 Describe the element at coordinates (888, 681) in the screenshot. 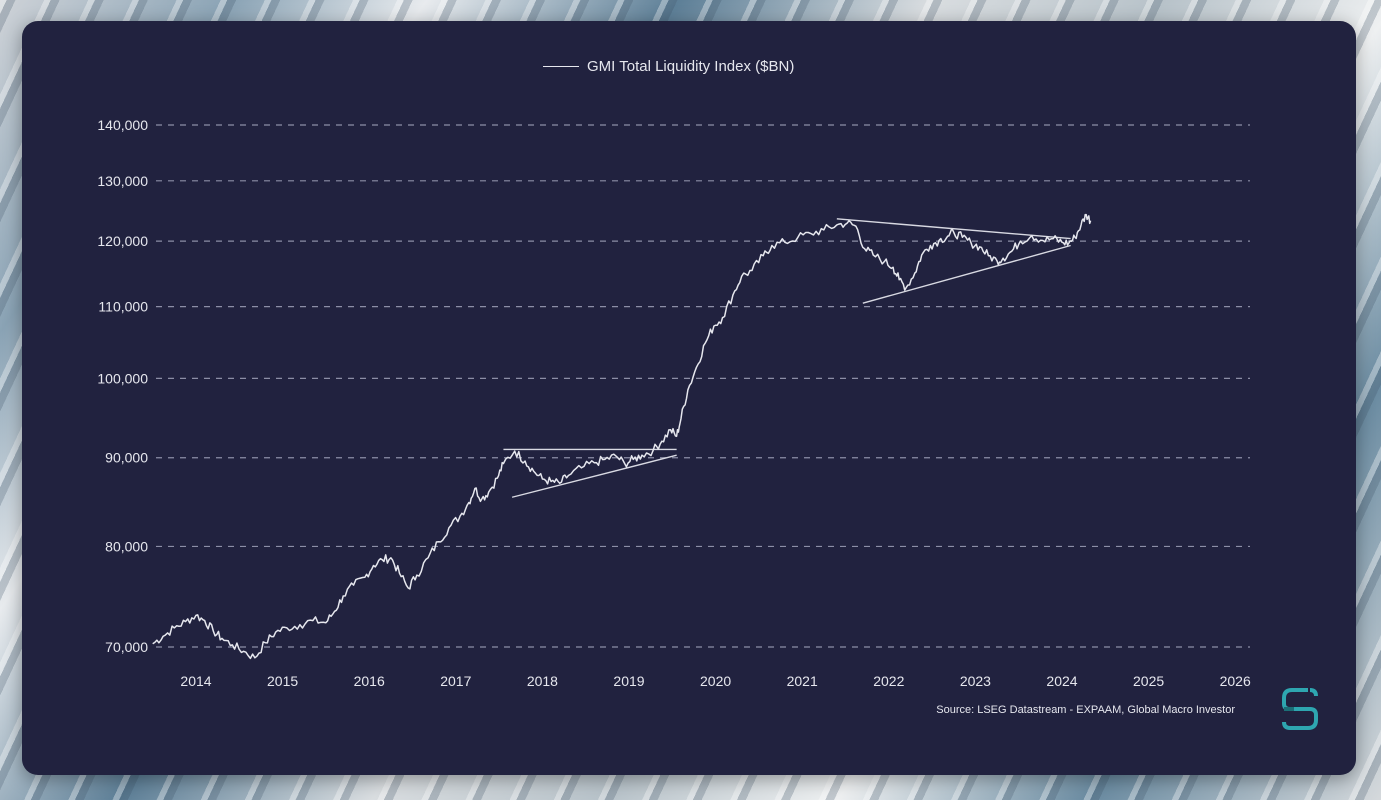

I see `x-tick-label: 2022` at that location.